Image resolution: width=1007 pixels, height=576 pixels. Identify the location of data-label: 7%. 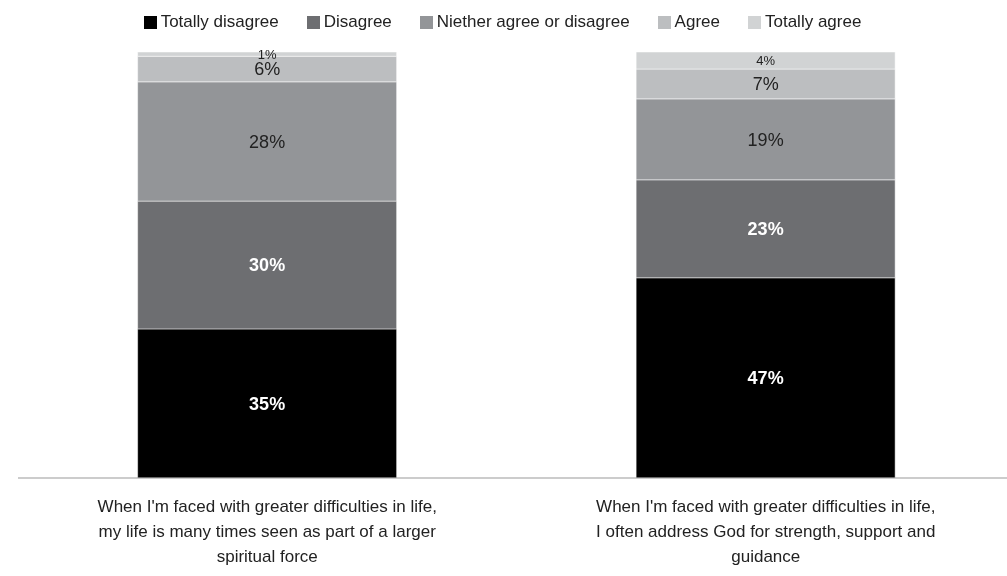
(765, 84).